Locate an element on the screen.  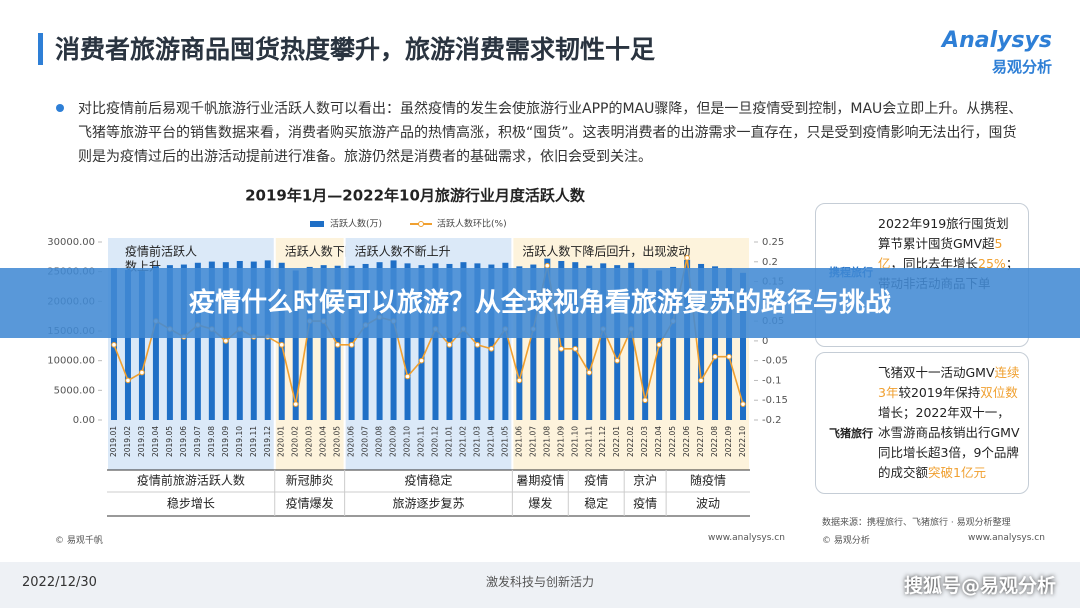
x-tick-label: 2019.11 is located at coordinates (253, 441).